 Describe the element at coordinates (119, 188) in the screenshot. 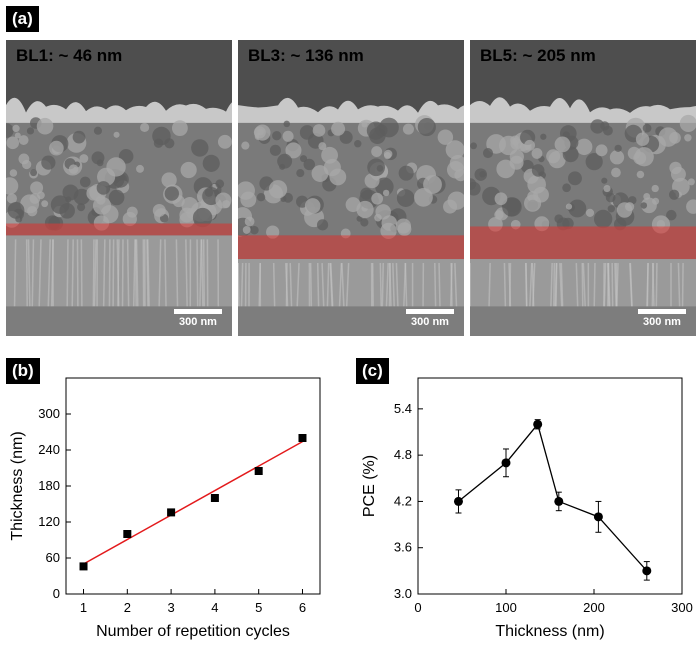

I see `sem-image-bl1: BL1: ~ 46 nm 300 nm` at that location.